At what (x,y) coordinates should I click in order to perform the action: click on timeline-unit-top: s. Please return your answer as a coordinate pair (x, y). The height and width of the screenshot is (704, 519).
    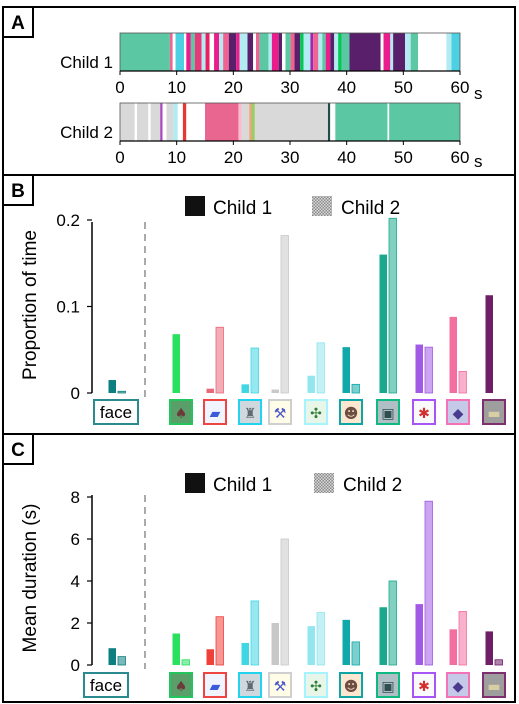
    Looking at the image, I should click on (478, 93).